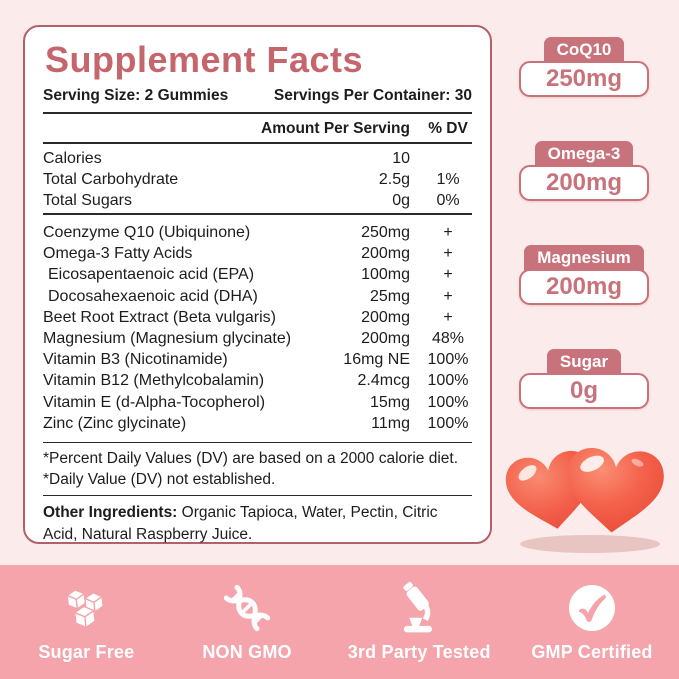 This screenshot has width=679, height=679. What do you see at coordinates (247, 651) in the screenshot?
I see `feature-label: NON GMO` at bounding box center [247, 651].